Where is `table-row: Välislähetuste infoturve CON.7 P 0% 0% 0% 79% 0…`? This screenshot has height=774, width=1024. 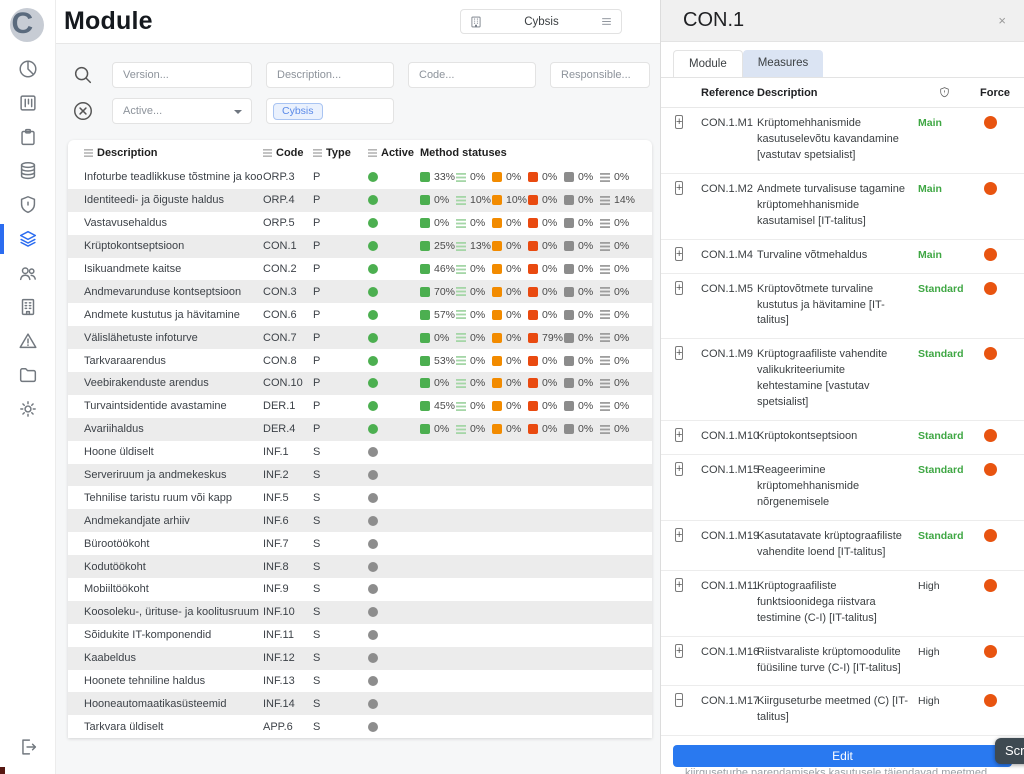
table-row: Välislähetuste infoturve CON.7 P 0% 0% 0% 79% 0… is located at coordinates (360, 338).